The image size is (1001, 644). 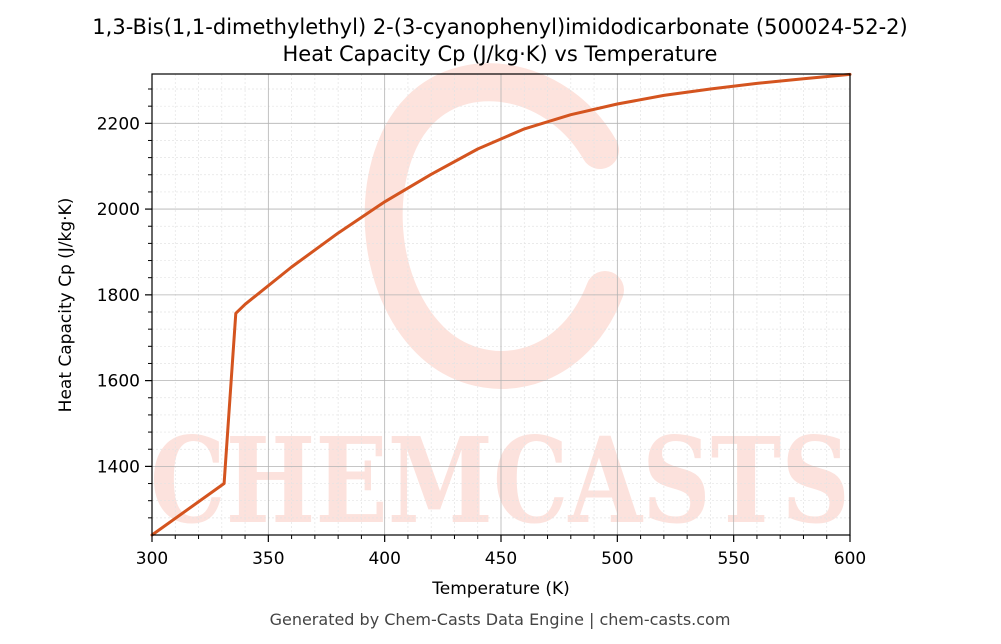 I want to click on x-axis: 300 350 400 450 500 550 600, so click(x=501, y=552).